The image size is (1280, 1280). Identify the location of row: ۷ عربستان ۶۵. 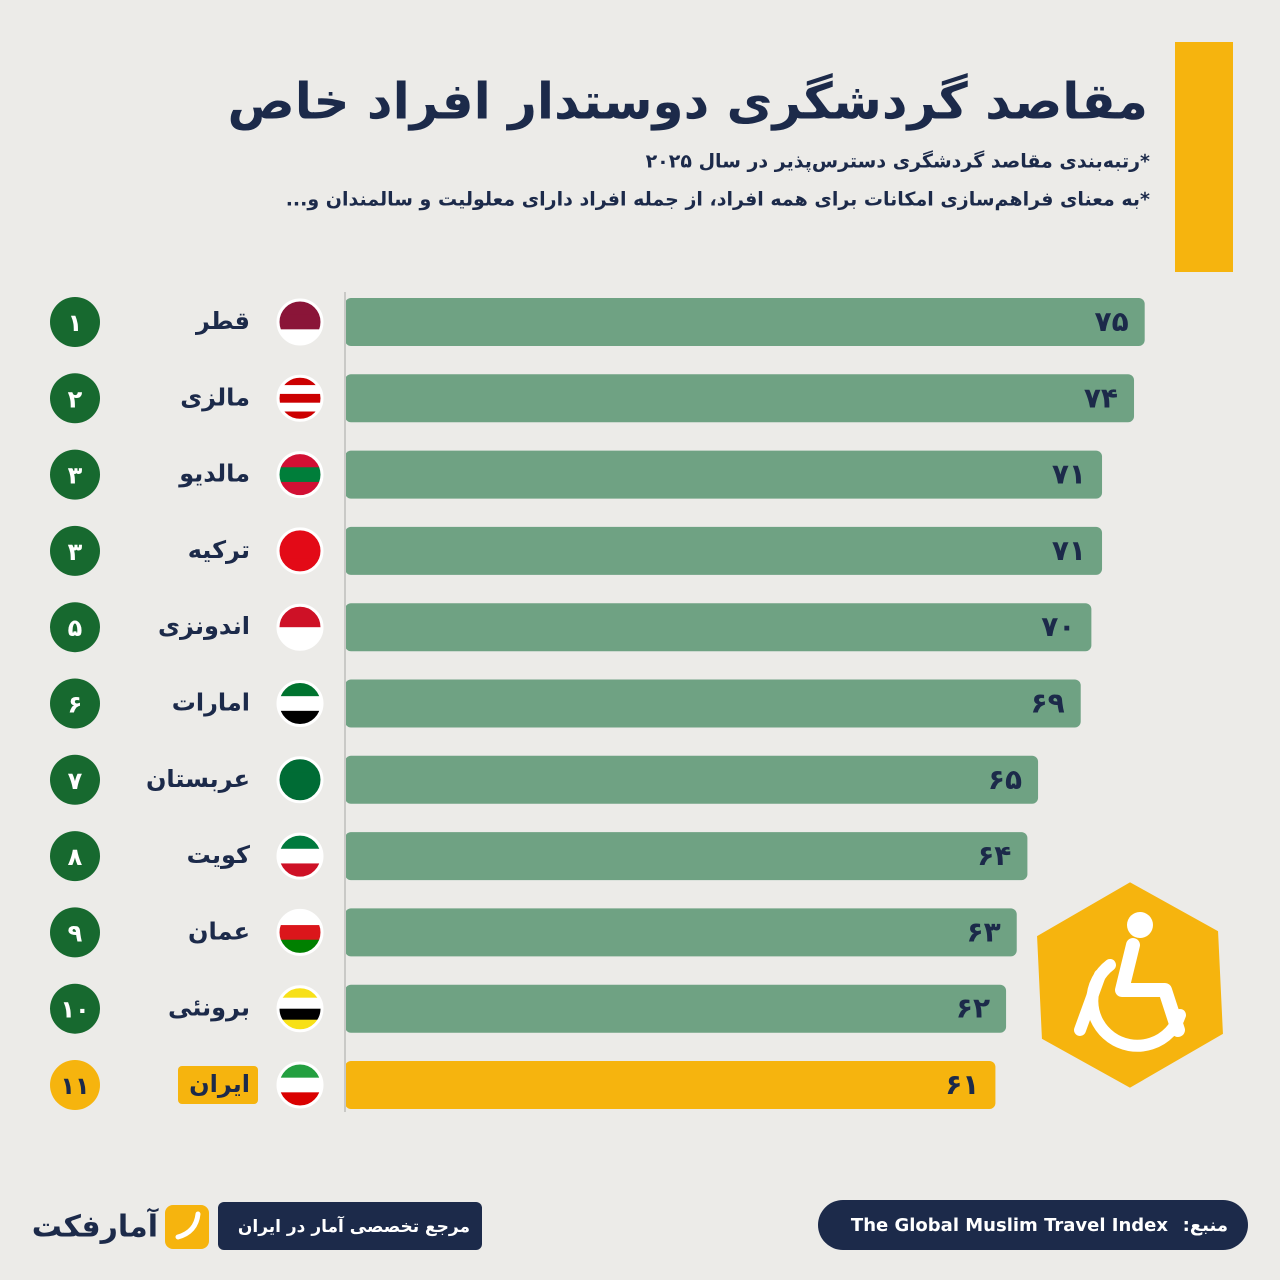
(544, 779).